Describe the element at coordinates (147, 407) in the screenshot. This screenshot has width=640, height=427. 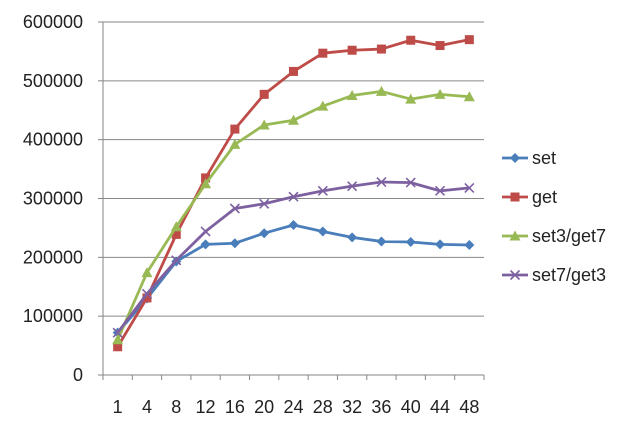
I see `x-tick-label: 4` at that location.